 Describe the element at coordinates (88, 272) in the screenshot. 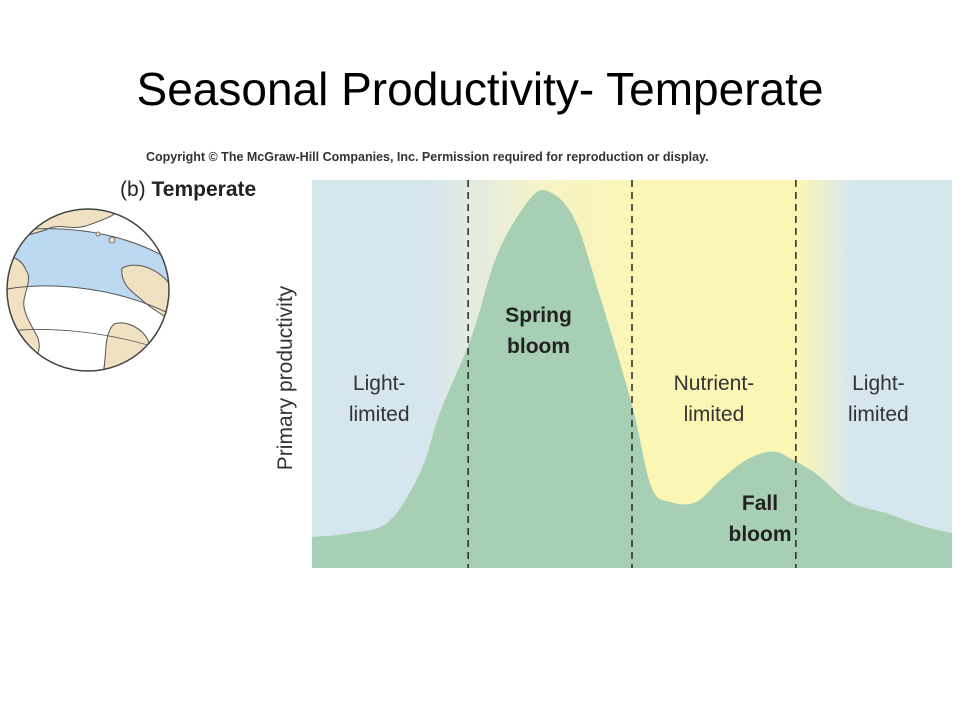

I see `globe-temperate-band` at that location.